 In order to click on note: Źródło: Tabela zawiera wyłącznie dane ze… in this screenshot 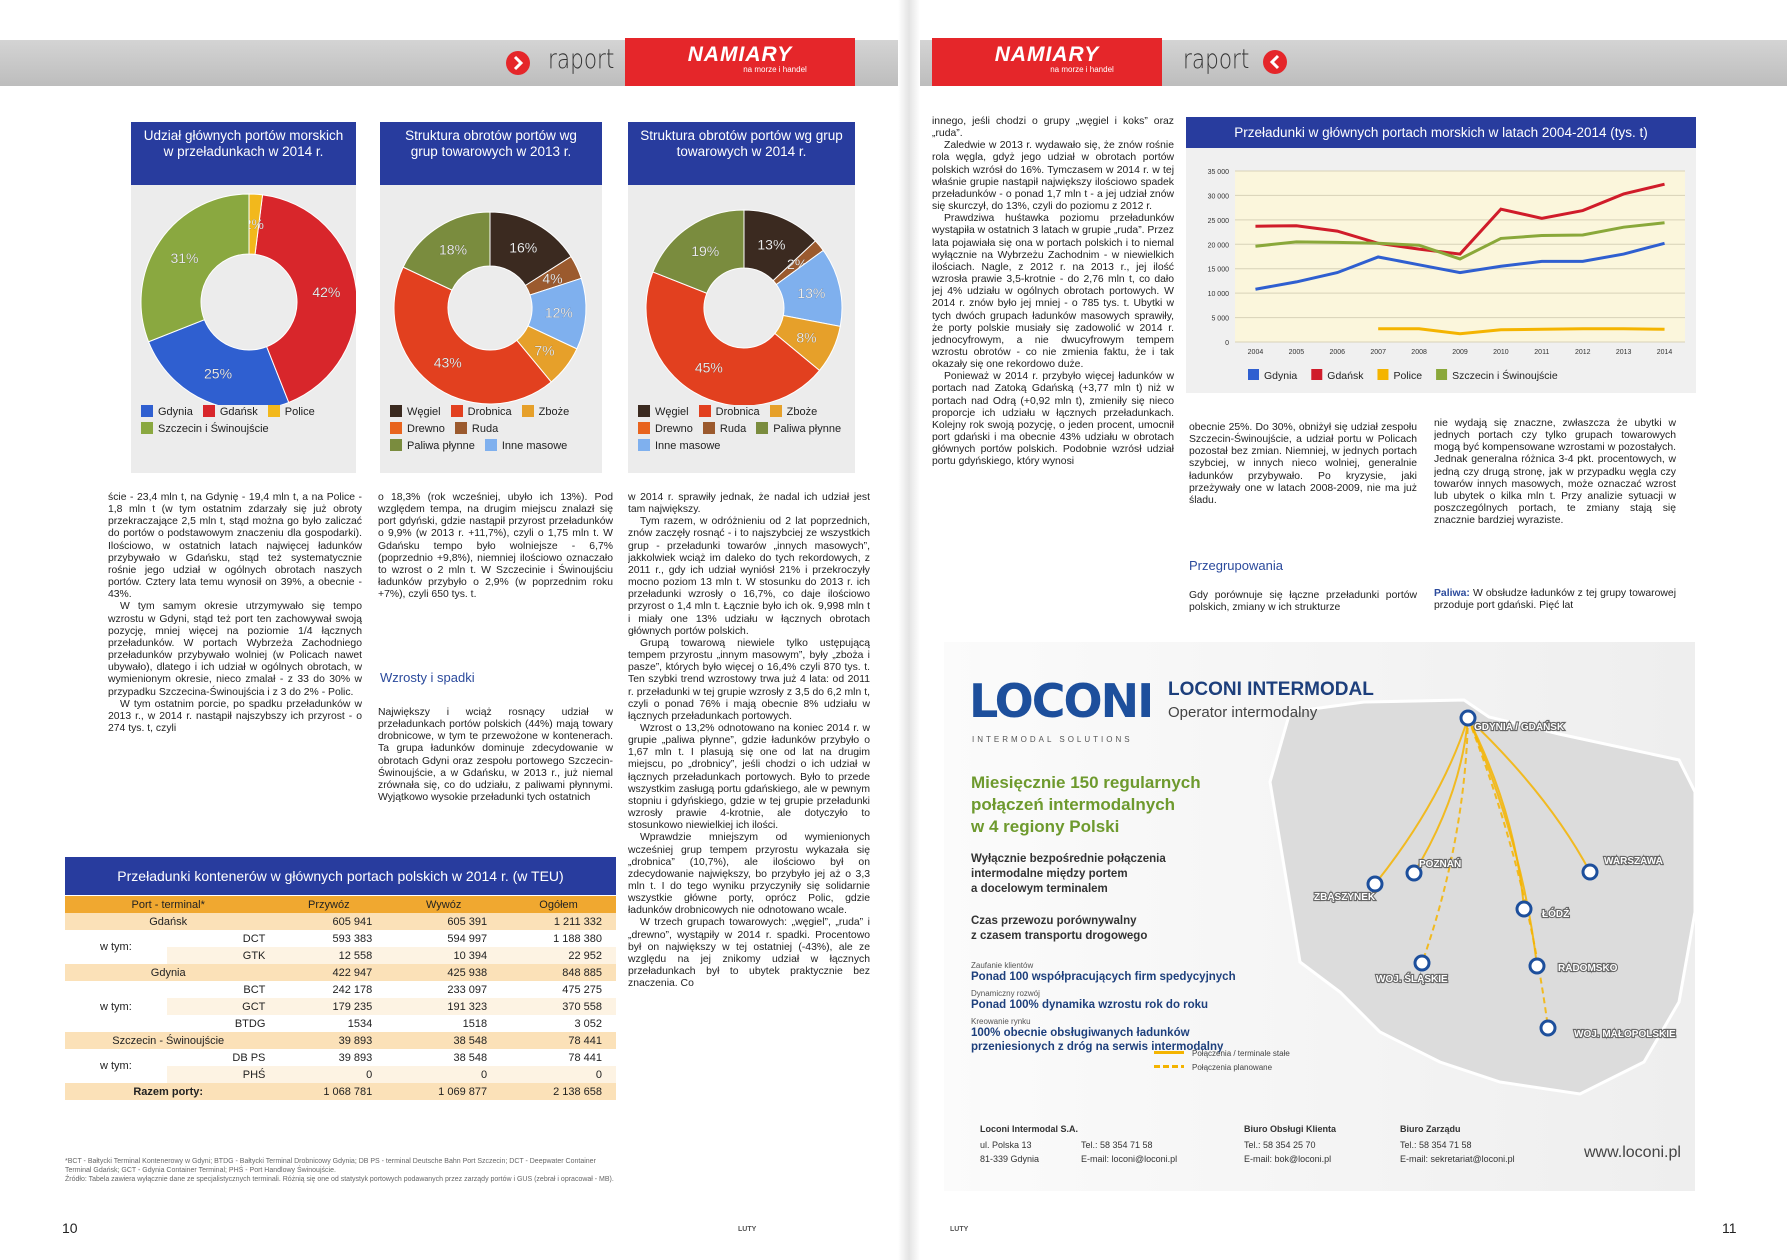, I will do `click(339, 1179)`.